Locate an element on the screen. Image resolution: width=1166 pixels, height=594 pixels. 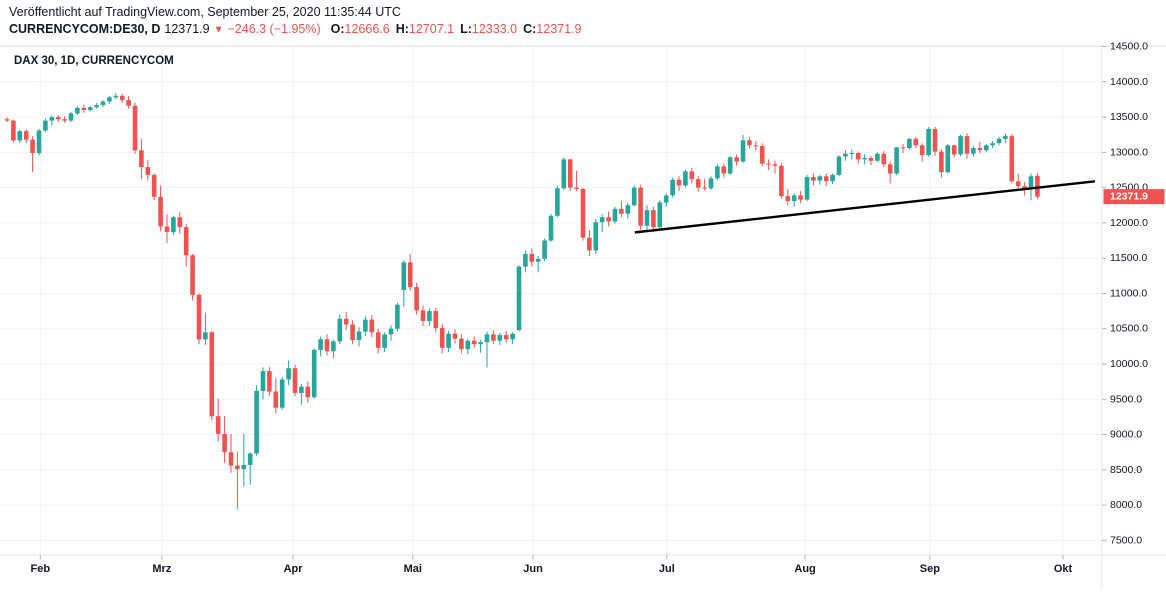
svg-text: Sep is located at coordinates (930, 569).